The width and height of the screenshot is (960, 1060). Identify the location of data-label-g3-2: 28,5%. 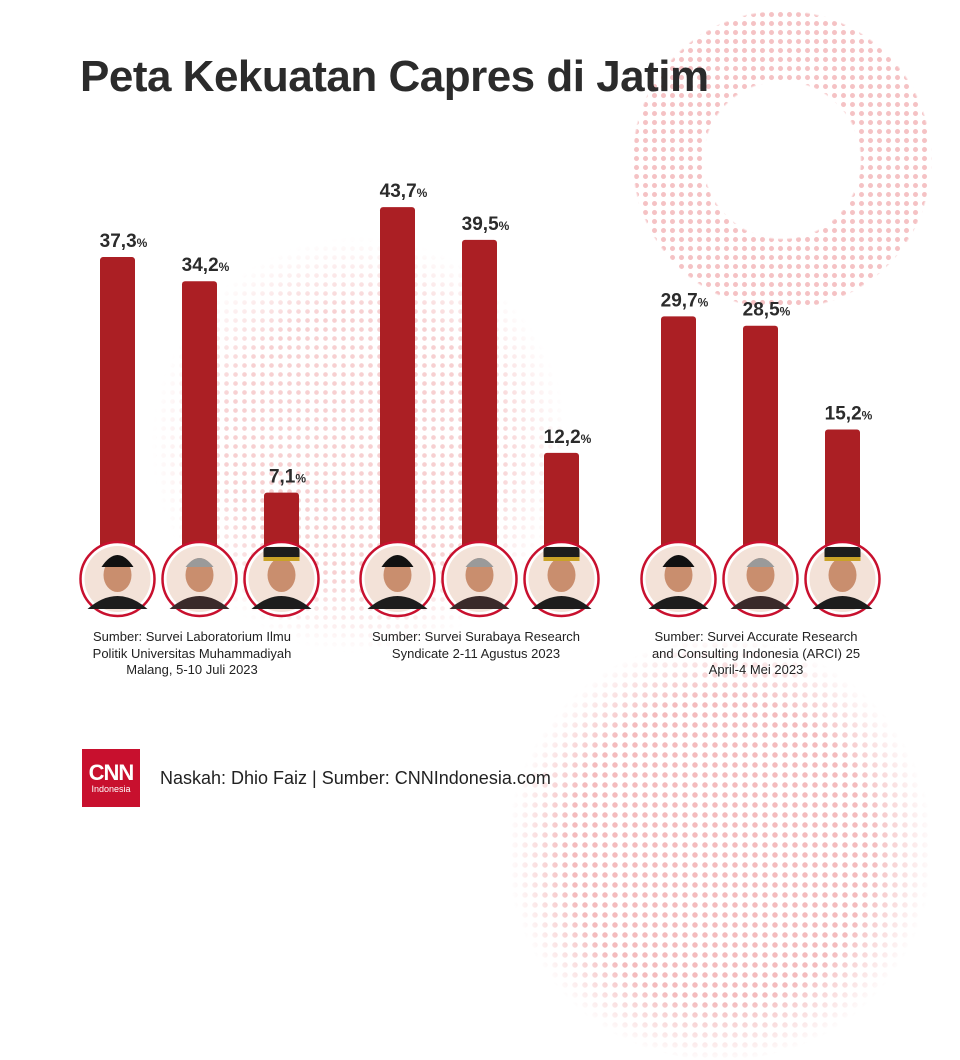
(767, 310).